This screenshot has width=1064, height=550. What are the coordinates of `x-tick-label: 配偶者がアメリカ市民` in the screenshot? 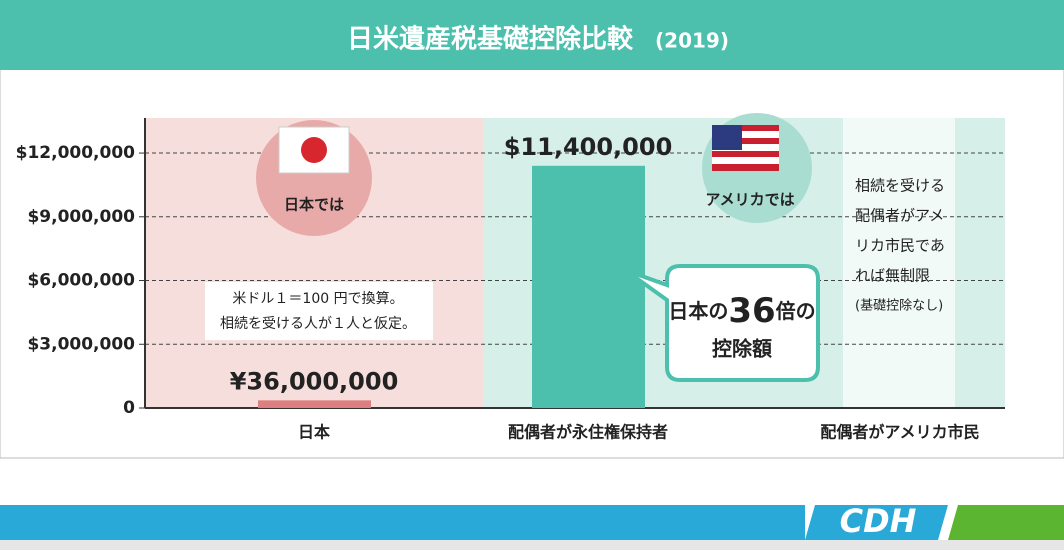 It's located at (899, 432).